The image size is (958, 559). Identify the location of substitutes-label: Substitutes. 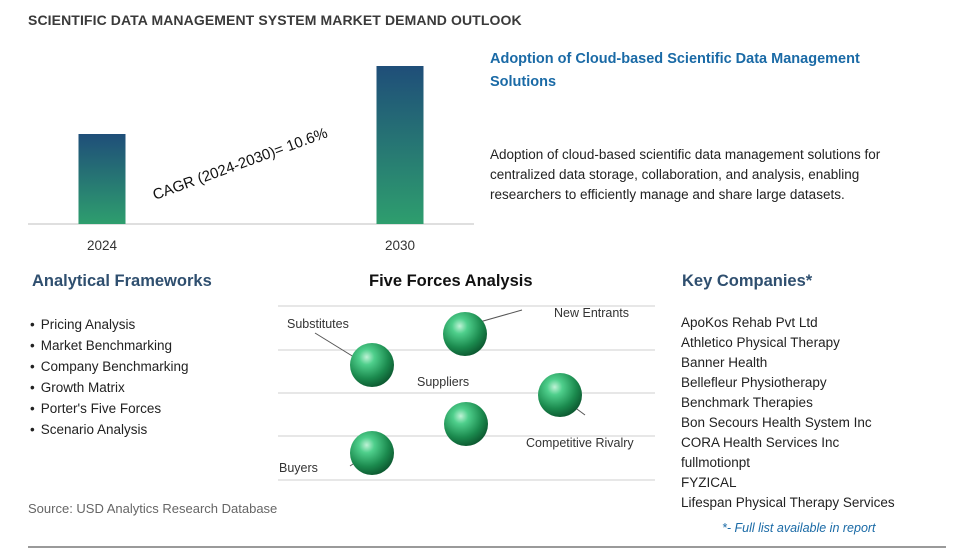
(318, 324).